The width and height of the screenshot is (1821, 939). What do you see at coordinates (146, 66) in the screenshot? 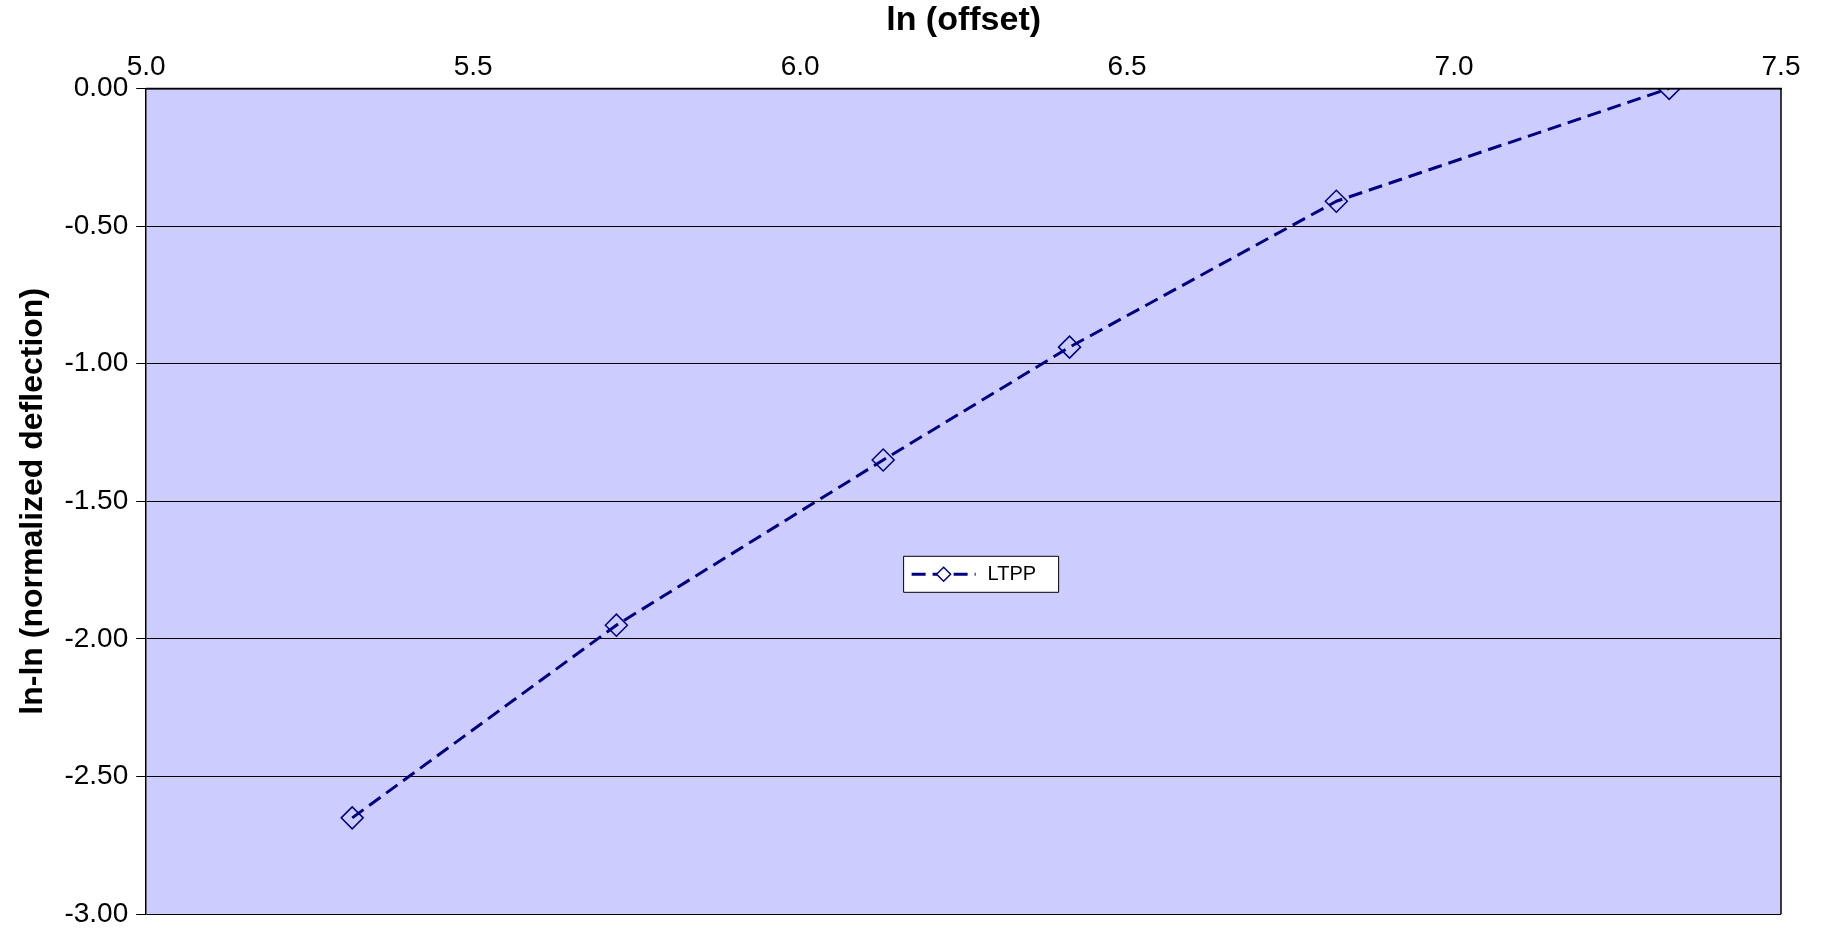
I see `x-tick-label: 5.0` at bounding box center [146, 66].